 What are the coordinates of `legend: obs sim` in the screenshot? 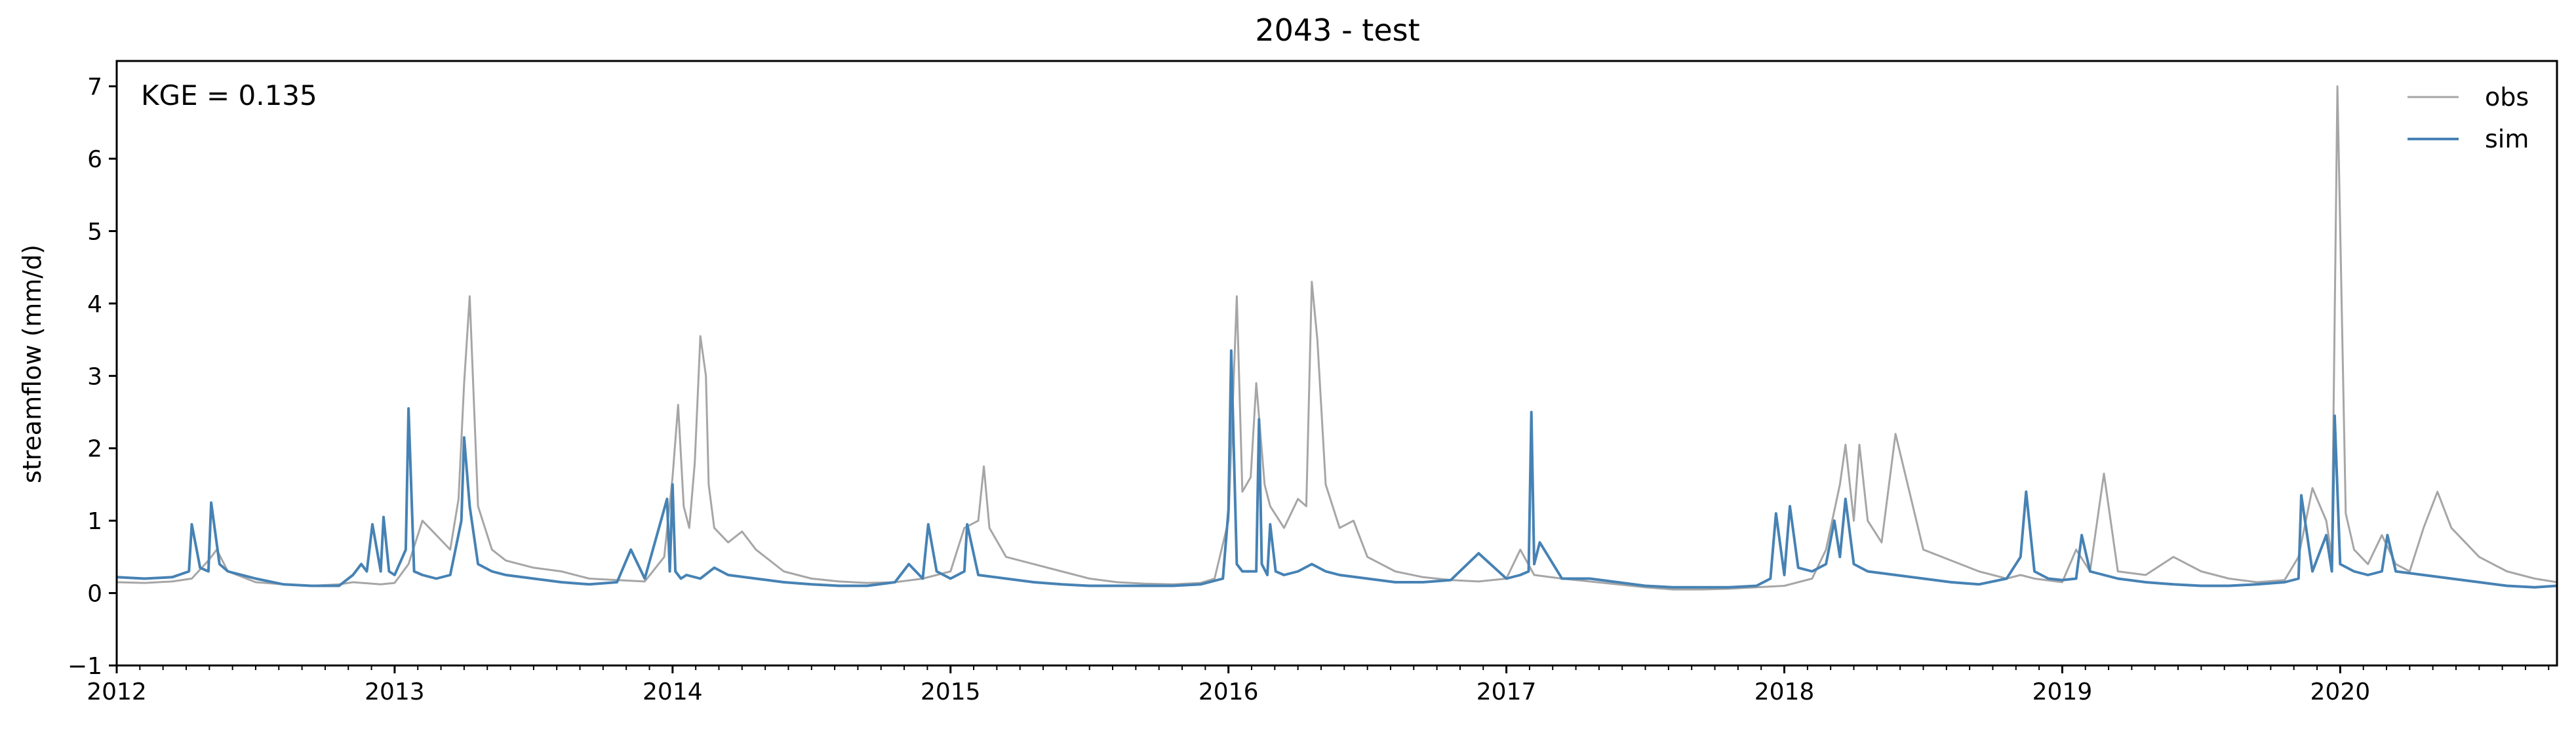 It's located at (2468, 118).